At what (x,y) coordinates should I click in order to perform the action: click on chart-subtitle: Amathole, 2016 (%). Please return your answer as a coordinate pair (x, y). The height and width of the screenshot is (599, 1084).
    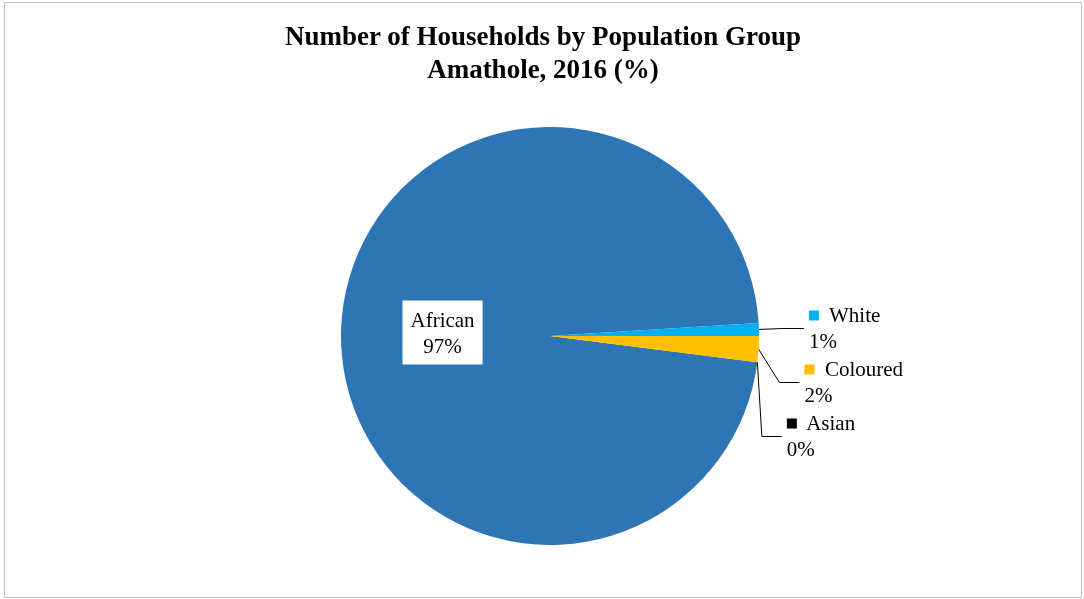
    Looking at the image, I should click on (543, 68).